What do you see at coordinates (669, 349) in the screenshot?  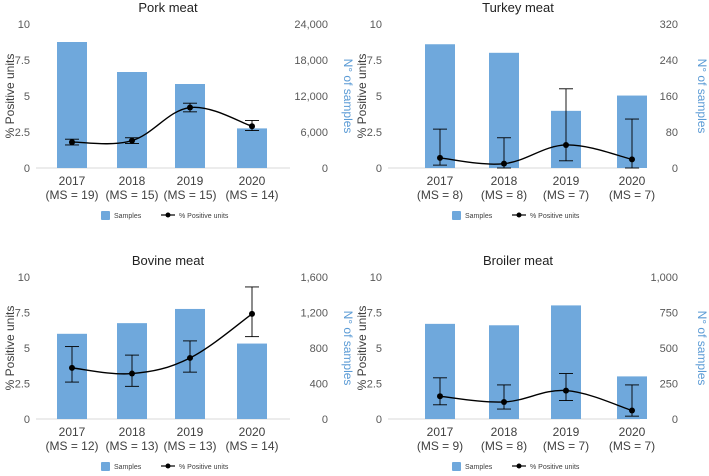 I see `y2-tick-label: 500` at bounding box center [669, 349].